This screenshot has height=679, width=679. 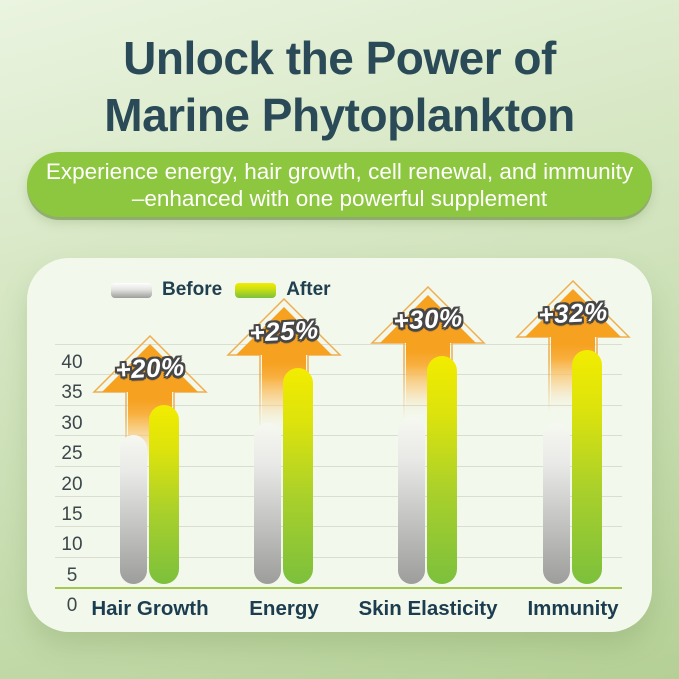 I want to click on y-tick-label: 5, so click(x=72, y=575).